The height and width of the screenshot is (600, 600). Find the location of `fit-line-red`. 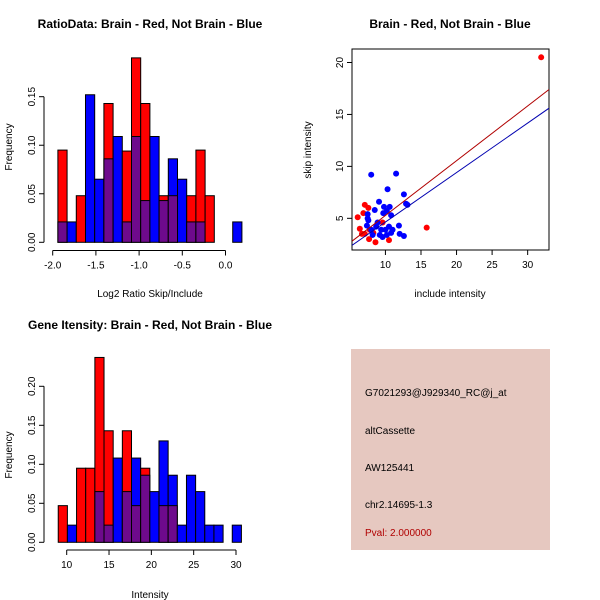

fit-line-red is located at coordinates (450, 165).